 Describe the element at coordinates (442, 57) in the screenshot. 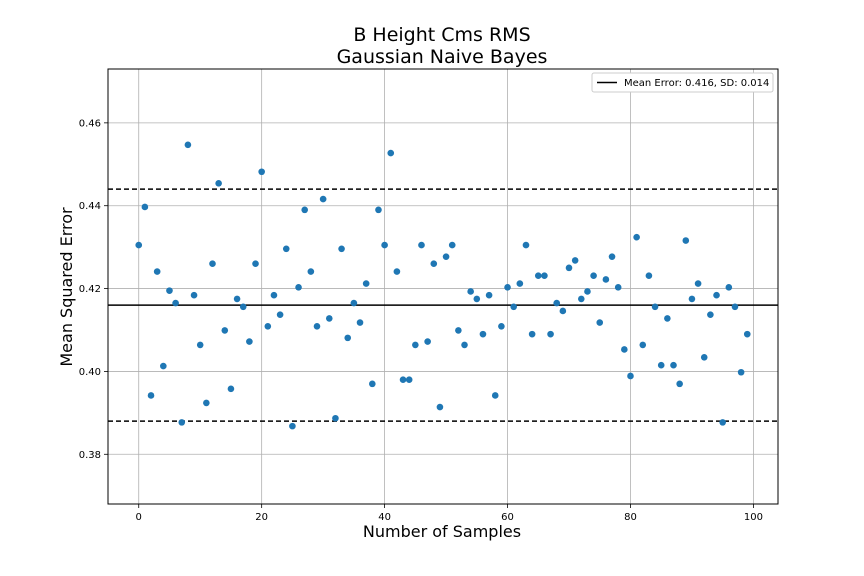

I see `chart-subtitle: Gaussian Naive Bayes` at that location.